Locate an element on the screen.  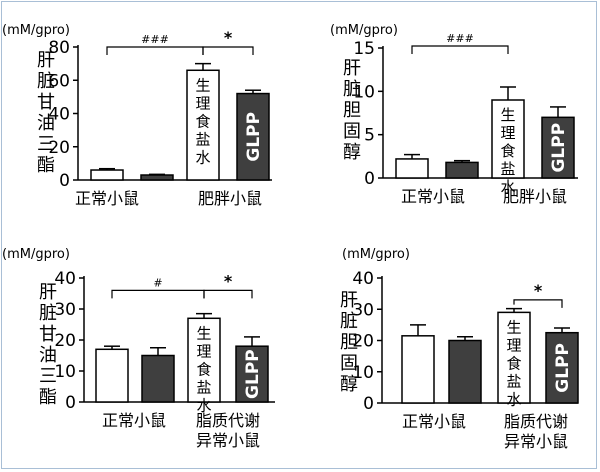
y-tick-label: 80 is located at coordinates (59, 48).